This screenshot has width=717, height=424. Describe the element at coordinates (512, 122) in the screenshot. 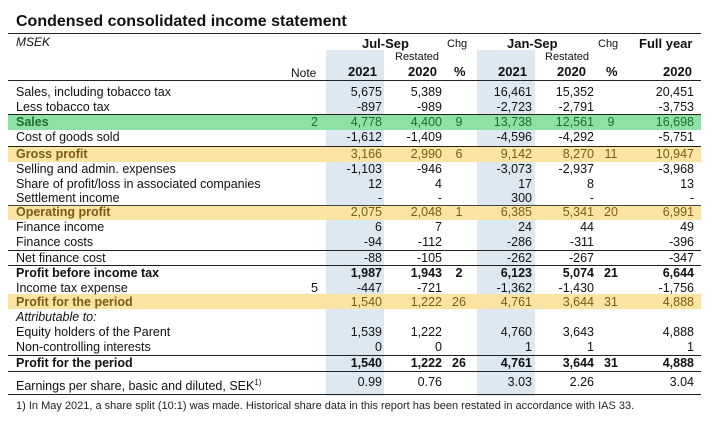

I see `cell-y21: 13,738` at that location.